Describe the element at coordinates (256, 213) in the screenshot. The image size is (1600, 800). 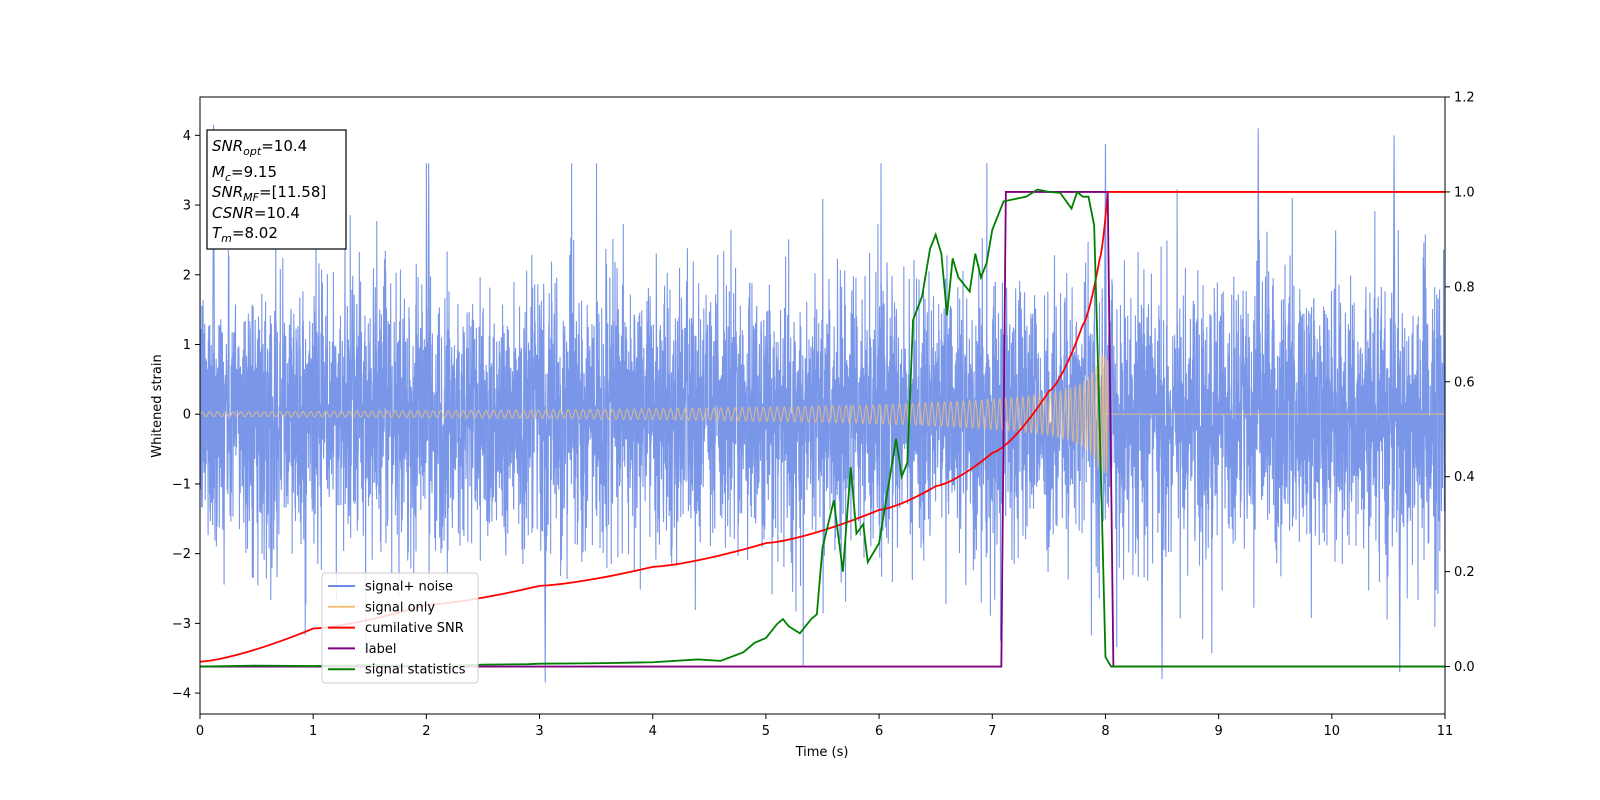
I see `annotation-line: CSNR=10.4` at that location.